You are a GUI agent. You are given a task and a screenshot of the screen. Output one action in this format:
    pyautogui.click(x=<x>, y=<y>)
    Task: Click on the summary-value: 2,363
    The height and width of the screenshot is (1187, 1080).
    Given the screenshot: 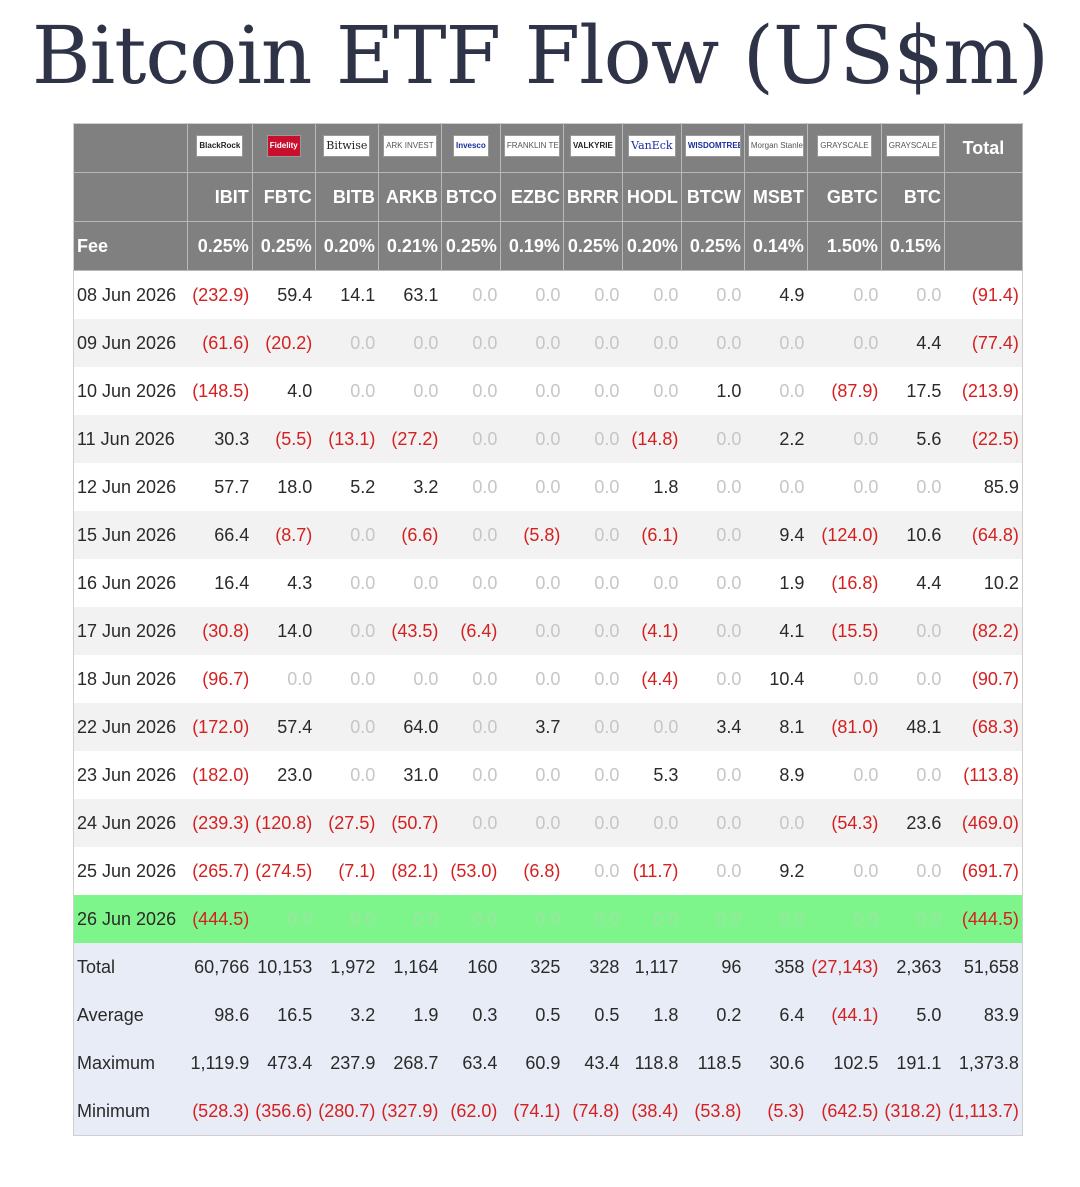 What is the action you would take?
    pyautogui.click(x=913, y=967)
    